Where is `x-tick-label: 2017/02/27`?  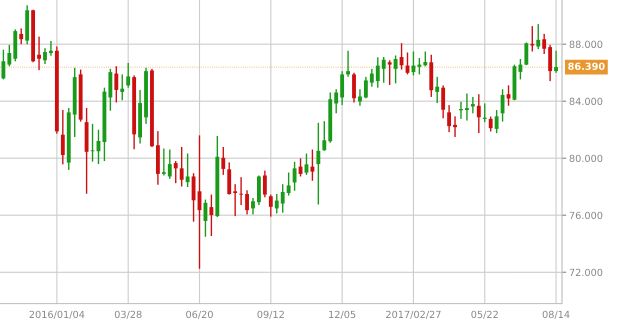
x-tick-label: 2017/02/27 is located at coordinates (413, 314).